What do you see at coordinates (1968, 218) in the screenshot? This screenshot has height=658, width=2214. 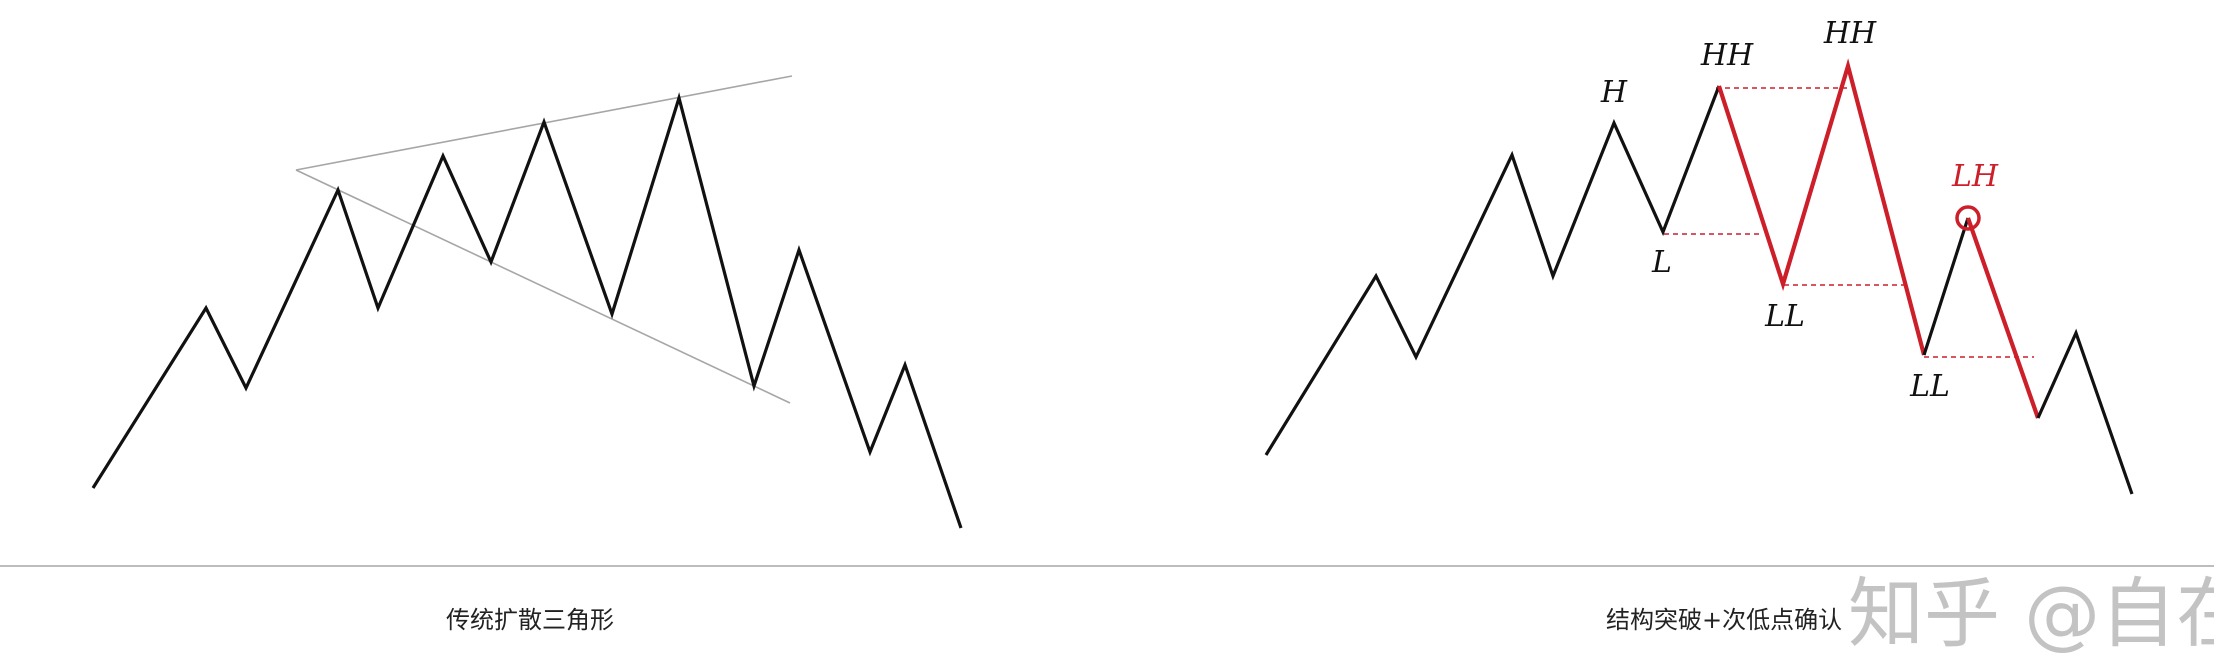 I see `lower-high-marker-icon` at bounding box center [1968, 218].